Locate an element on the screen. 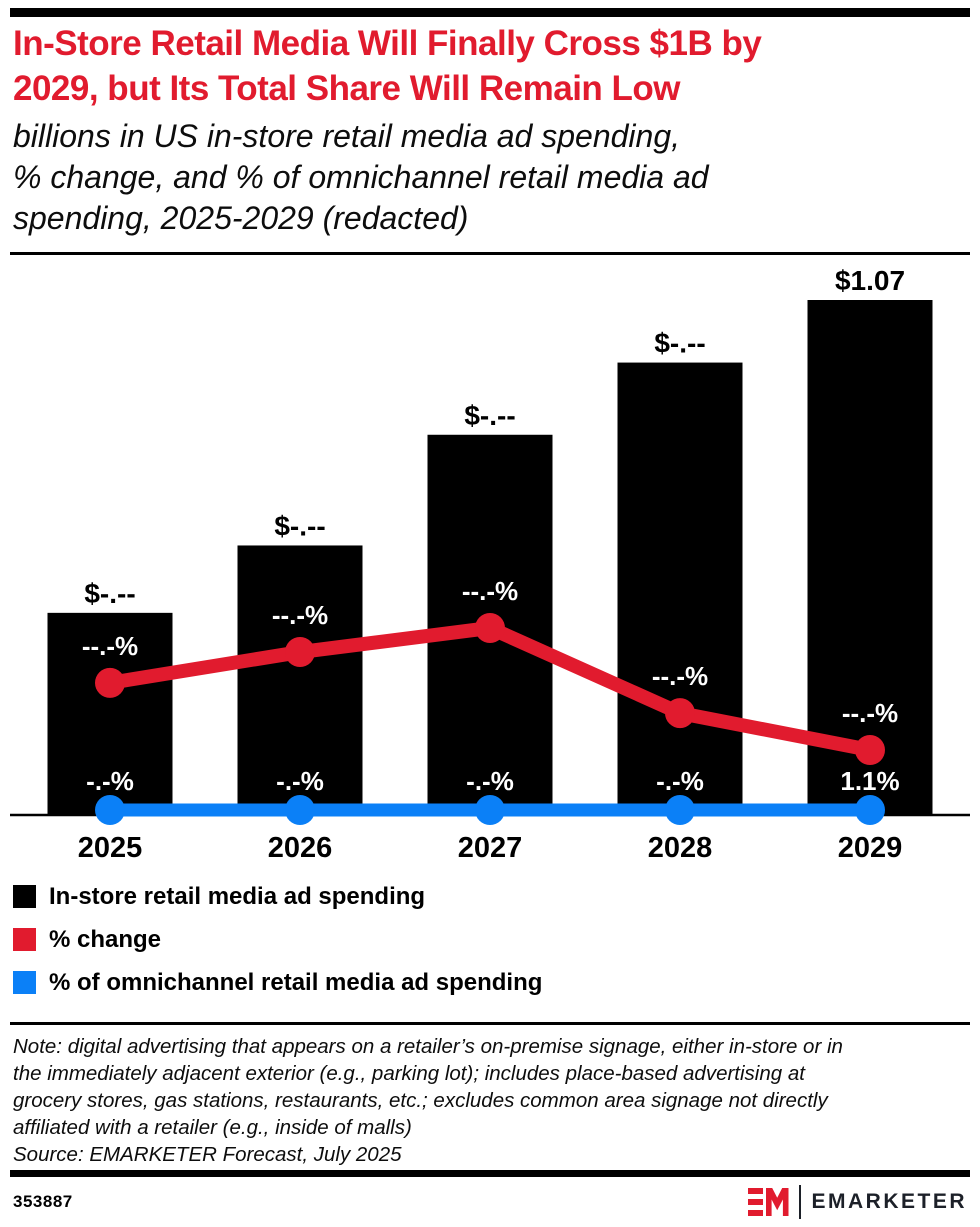  header-divider is located at coordinates (490, 253).